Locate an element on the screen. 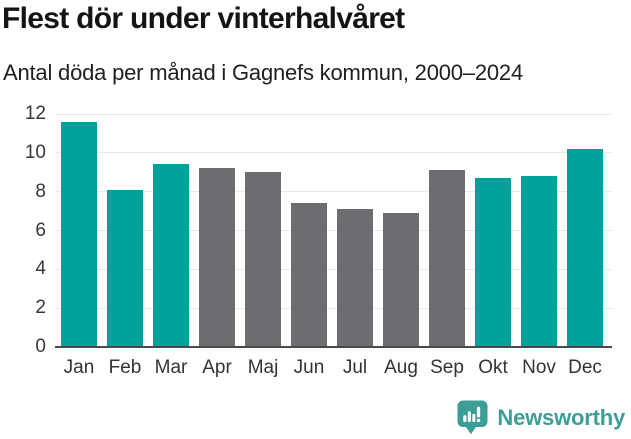  y-tick-label-12: 12 is located at coordinates (35, 113).